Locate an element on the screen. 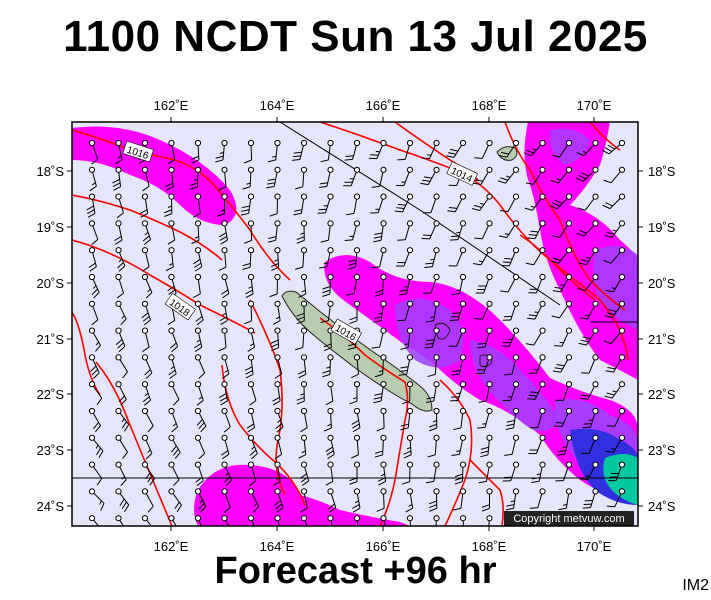 The image size is (711, 600). precip-area-northwest is located at coordinates (154, 175).